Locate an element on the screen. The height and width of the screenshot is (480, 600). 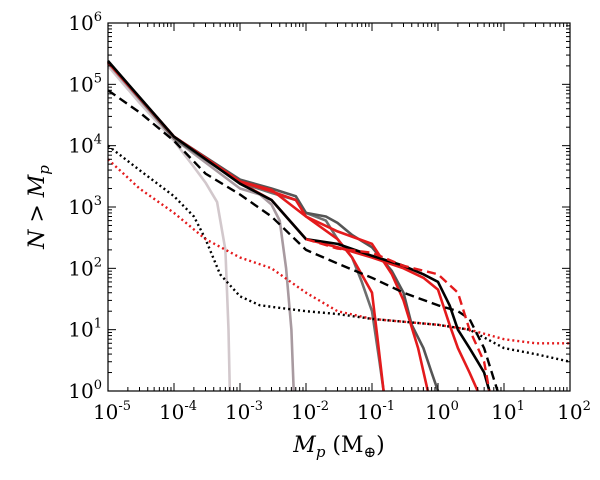
series-red-dashed is located at coordinates (398, 314).